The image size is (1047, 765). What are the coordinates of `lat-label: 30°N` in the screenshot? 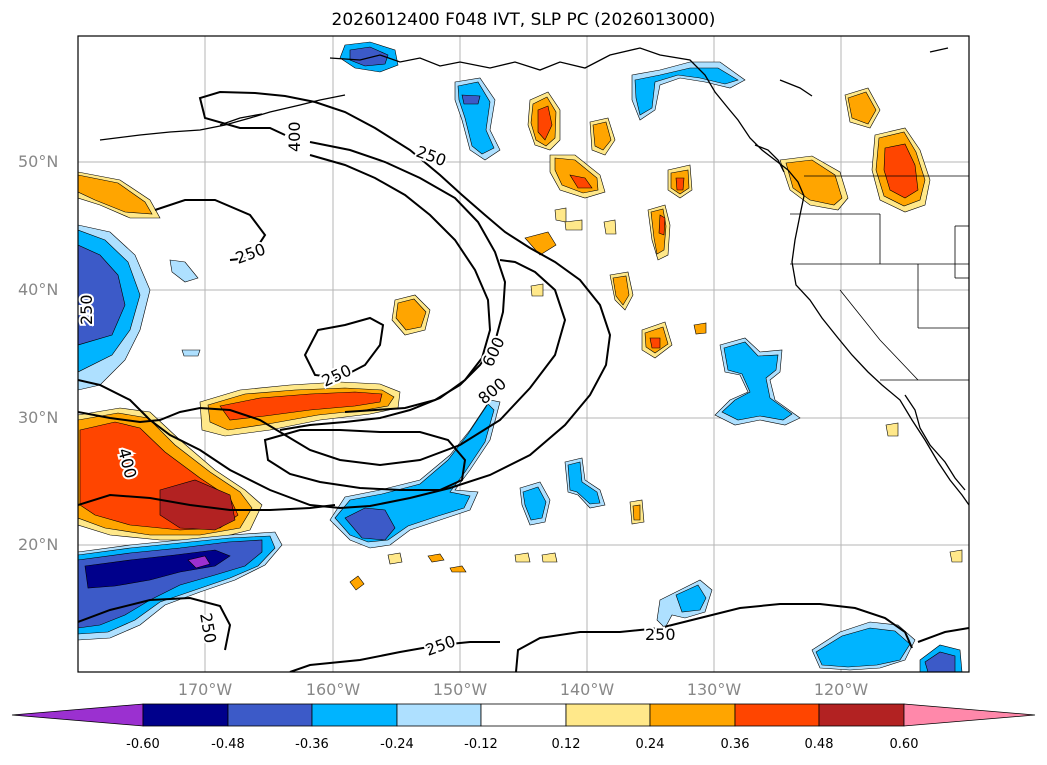 It's located at (38, 417).